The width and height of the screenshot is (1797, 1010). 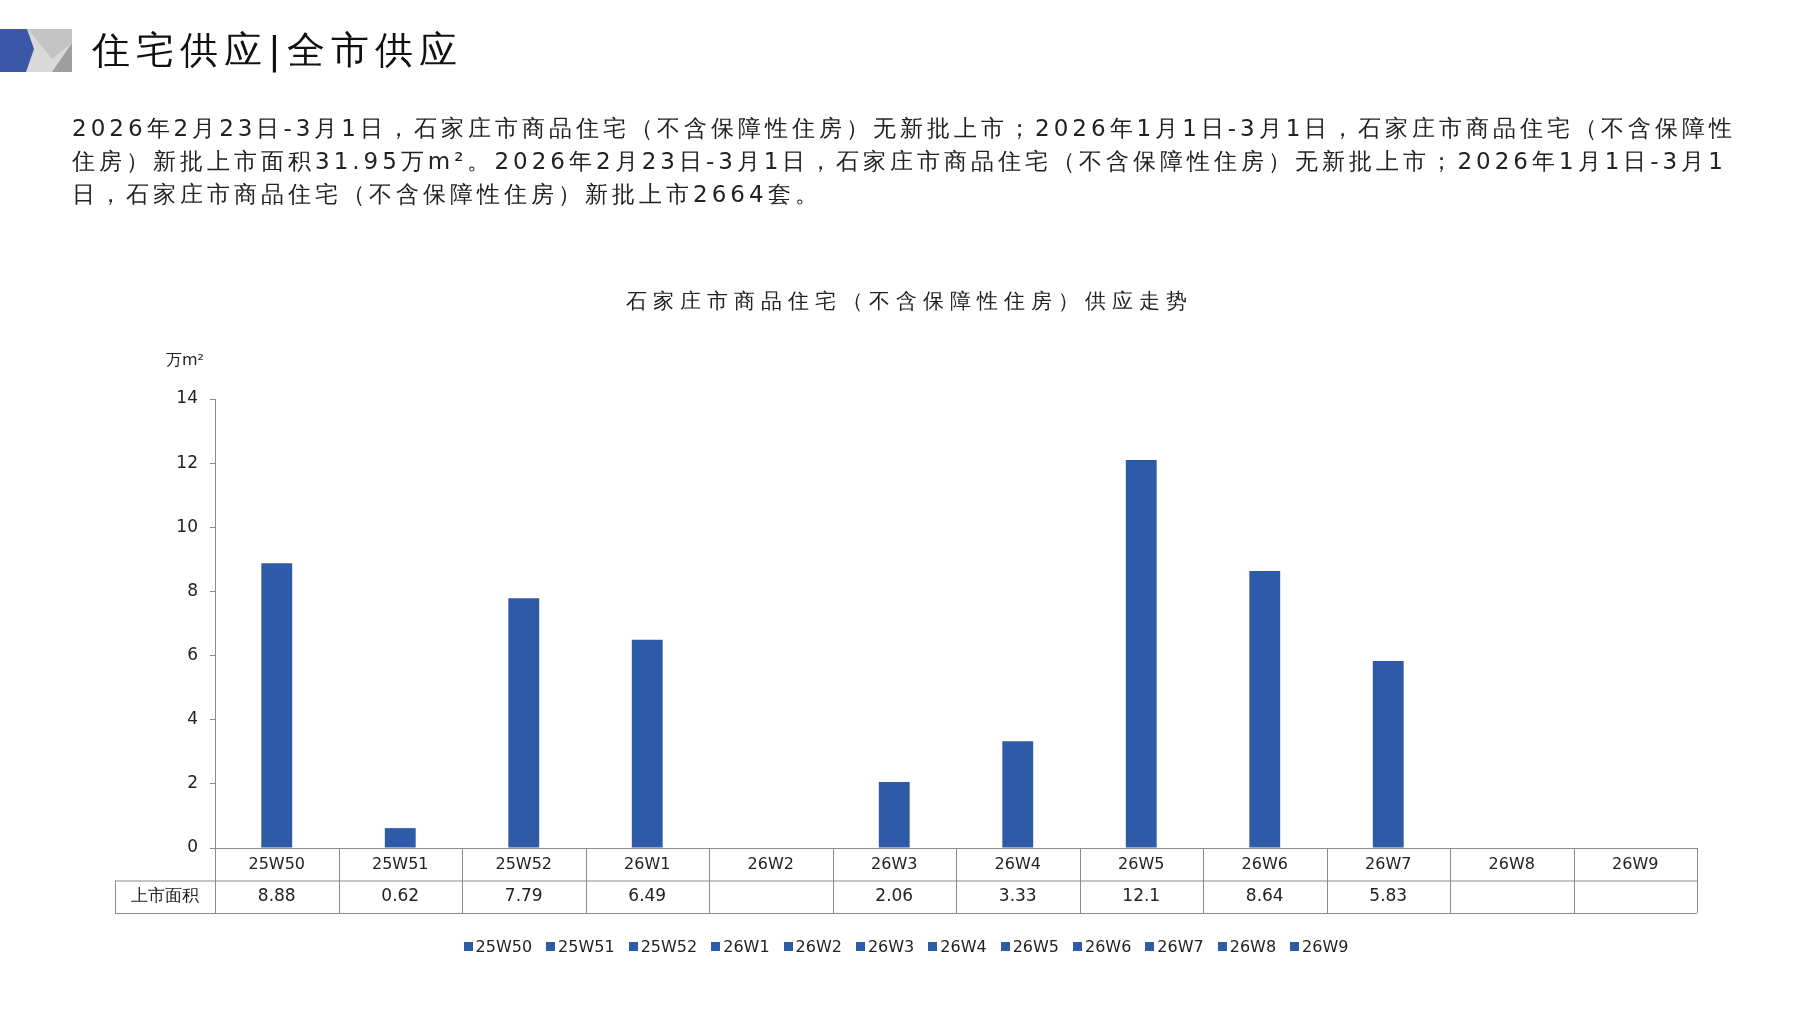 What do you see at coordinates (277, 863) in the screenshot?
I see `x-tick-label: 25W50` at bounding box center [277, 863].